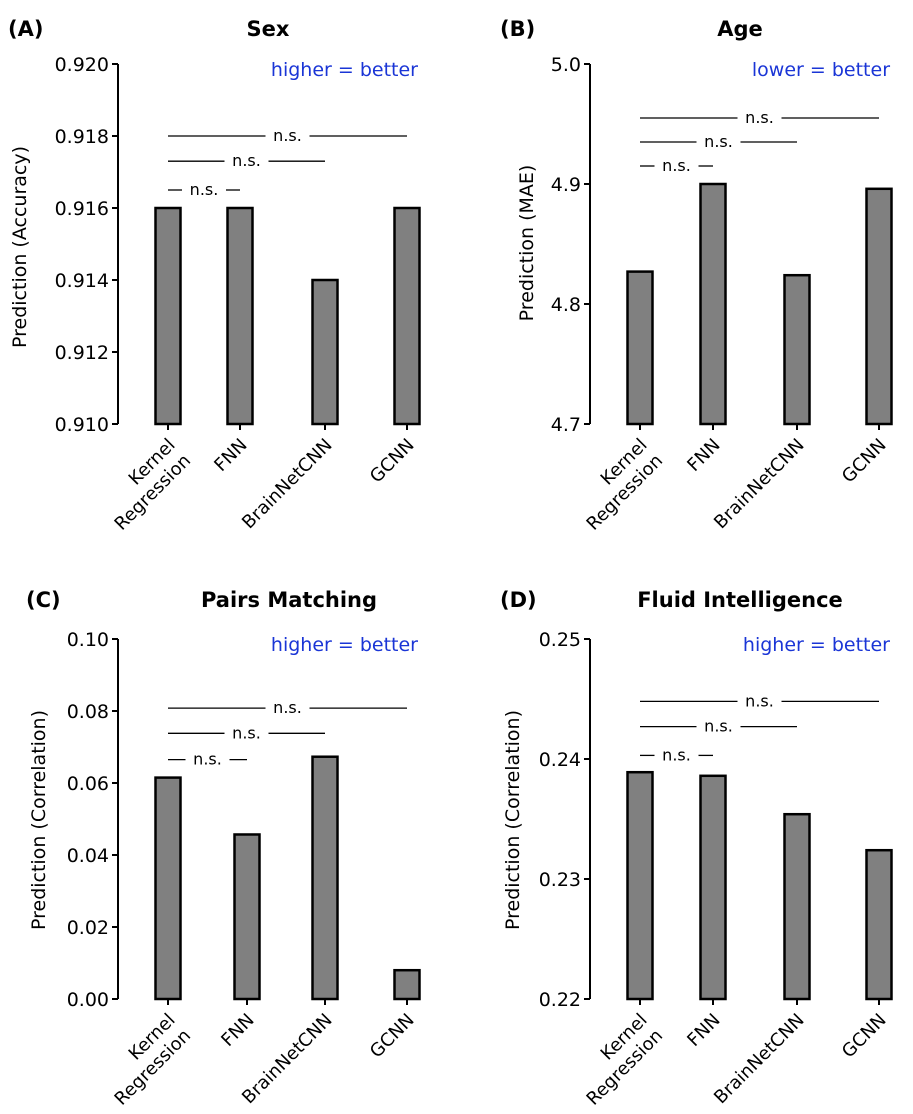  What do you see at coordinates (518, 600) in the screenshot?
I see `panel-letter: (D)` at bounding box center [518, 600].